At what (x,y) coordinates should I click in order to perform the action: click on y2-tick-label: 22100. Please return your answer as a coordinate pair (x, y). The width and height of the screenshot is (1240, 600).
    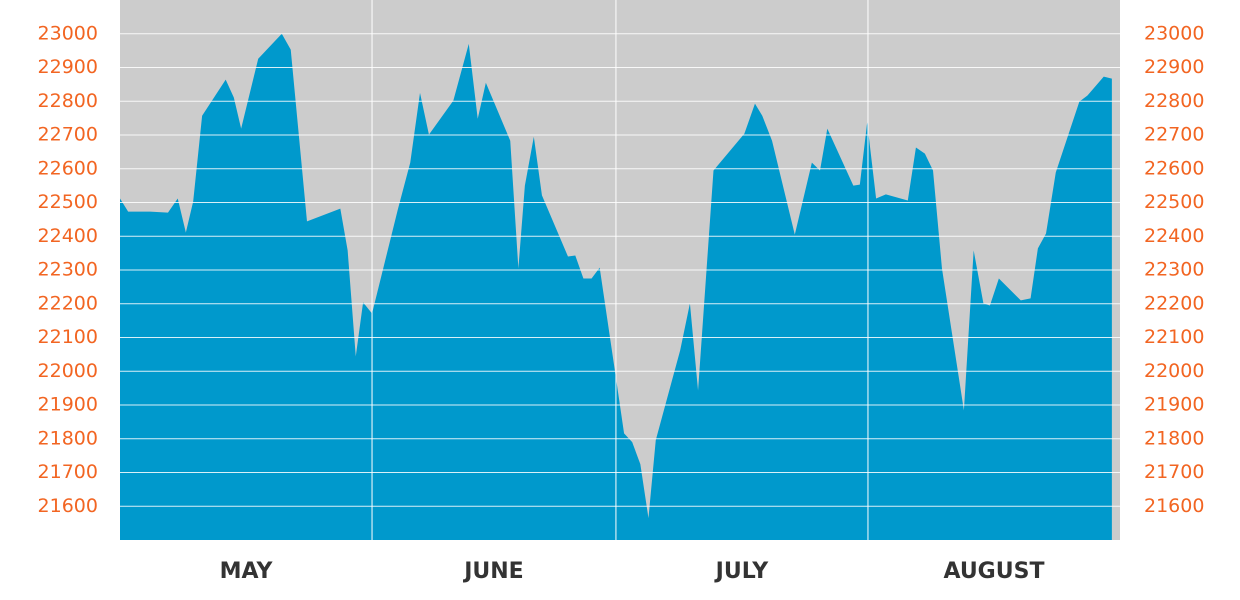
    Looking at the image, I should click on (1174, 337).